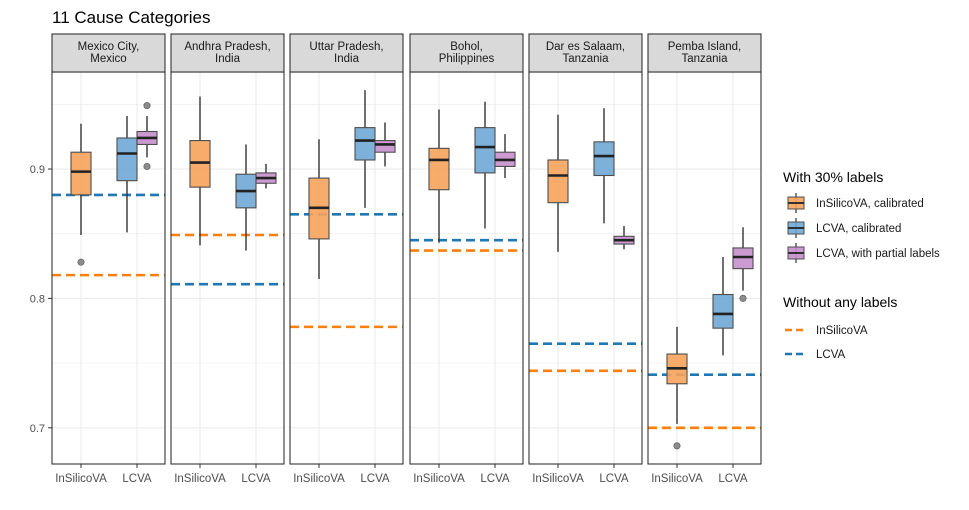 This screenshot has width=969, height=510. Describe the element at coordinates (37, 170) in the screenshot. I see `y-tick-label: 0.9` at that location.